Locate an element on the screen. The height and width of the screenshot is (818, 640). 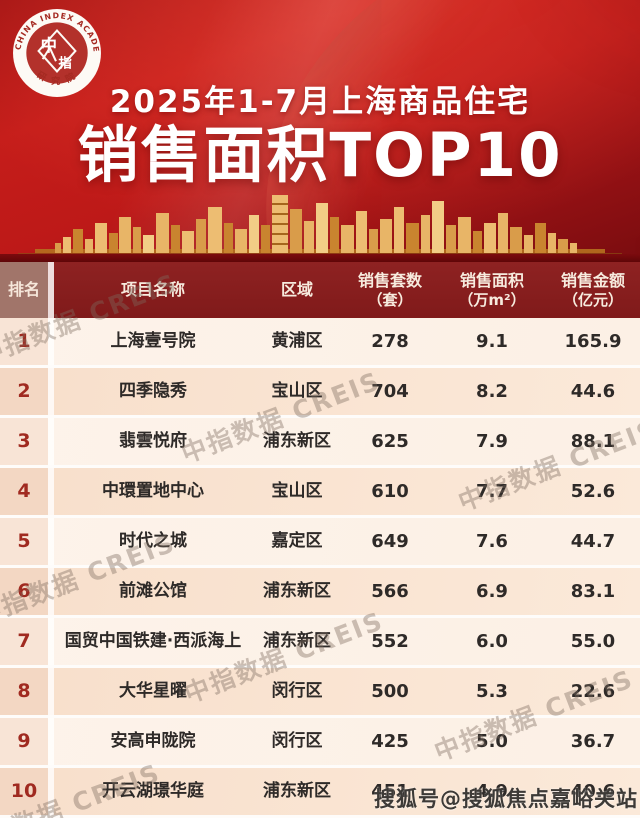
header-amount-unit: （亿元） is located at coordinates (592, 299).